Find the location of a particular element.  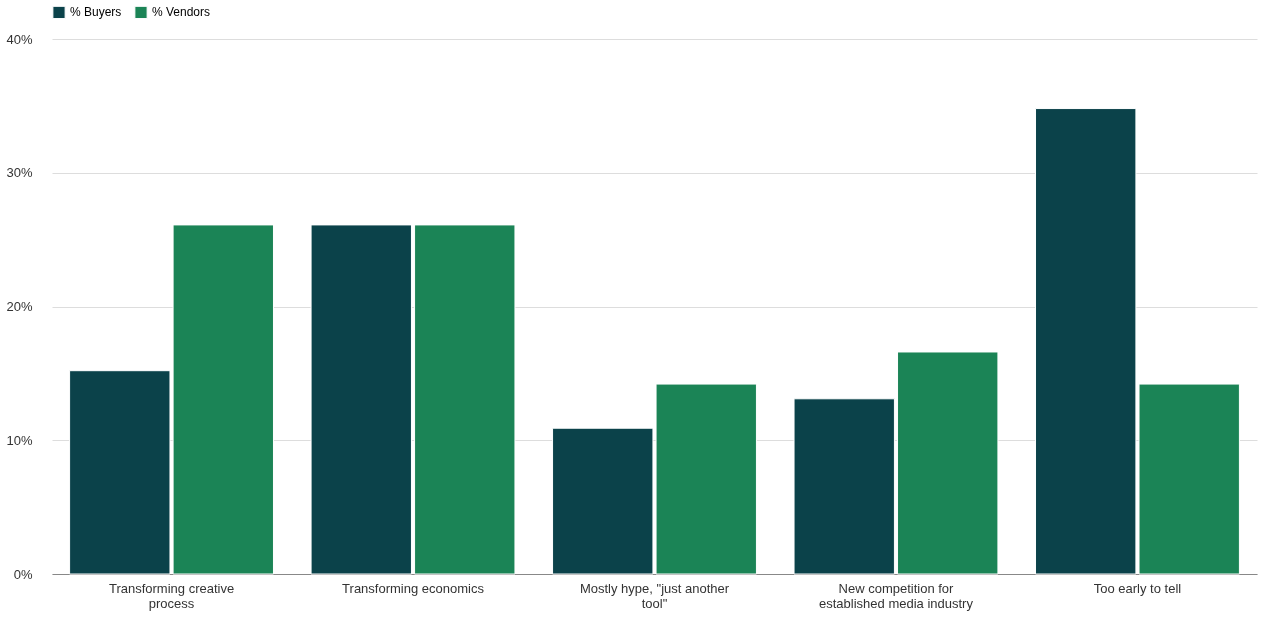

x-tick-label: Transforming economics is located at coordinates (413, 588).